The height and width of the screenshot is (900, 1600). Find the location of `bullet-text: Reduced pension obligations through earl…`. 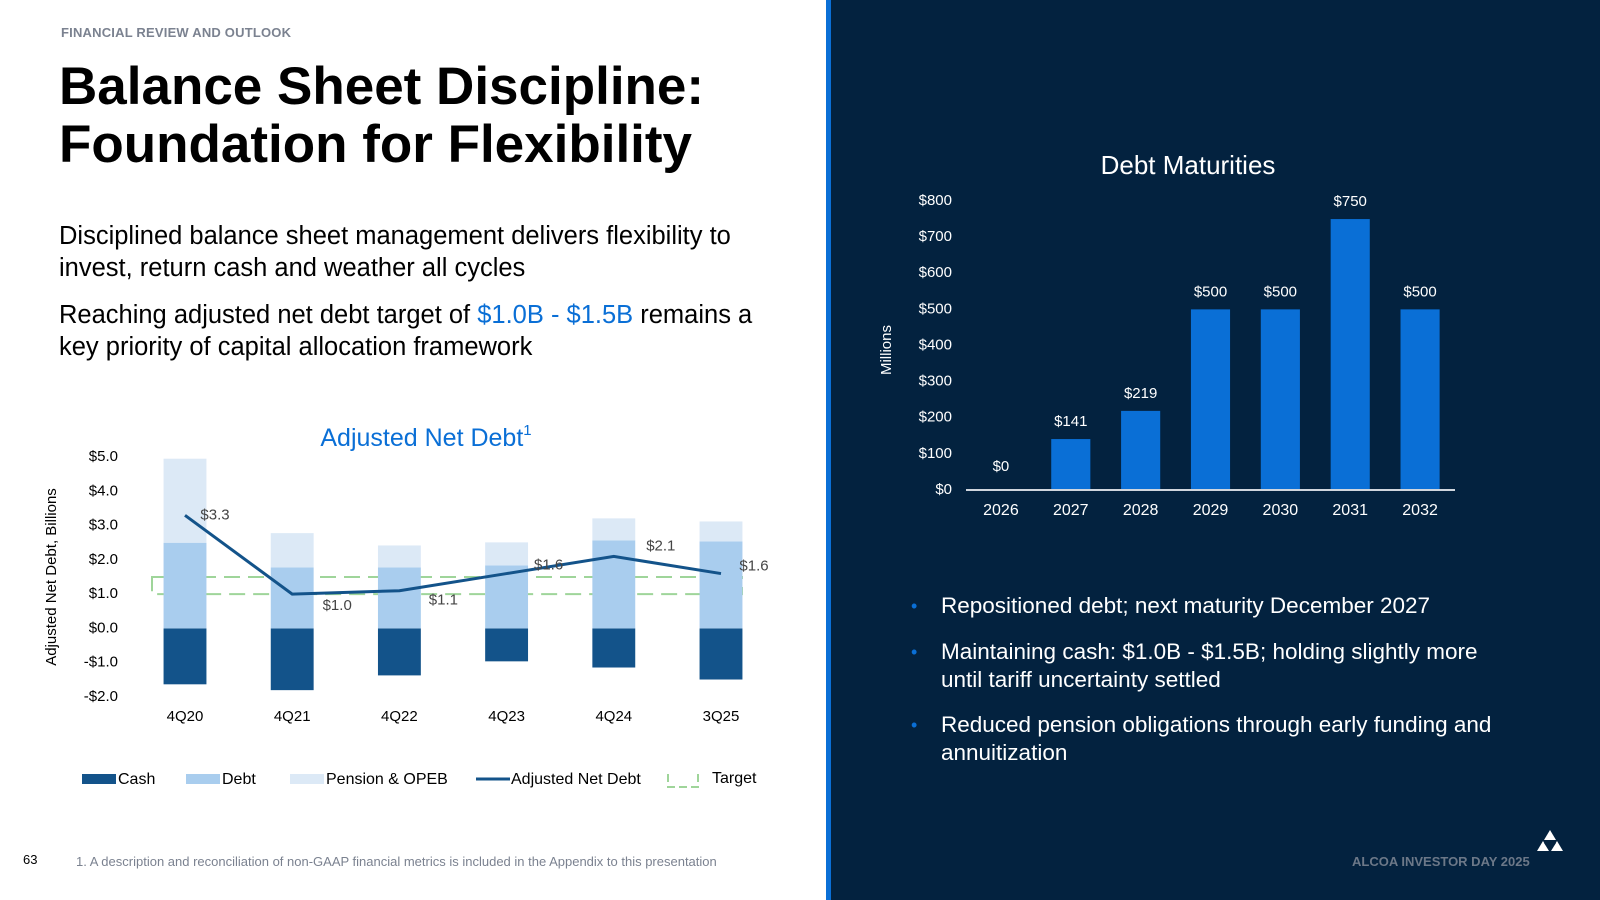

bullet-text: Reduced pension obligations through earl… is located at coordinates (1216, 738).